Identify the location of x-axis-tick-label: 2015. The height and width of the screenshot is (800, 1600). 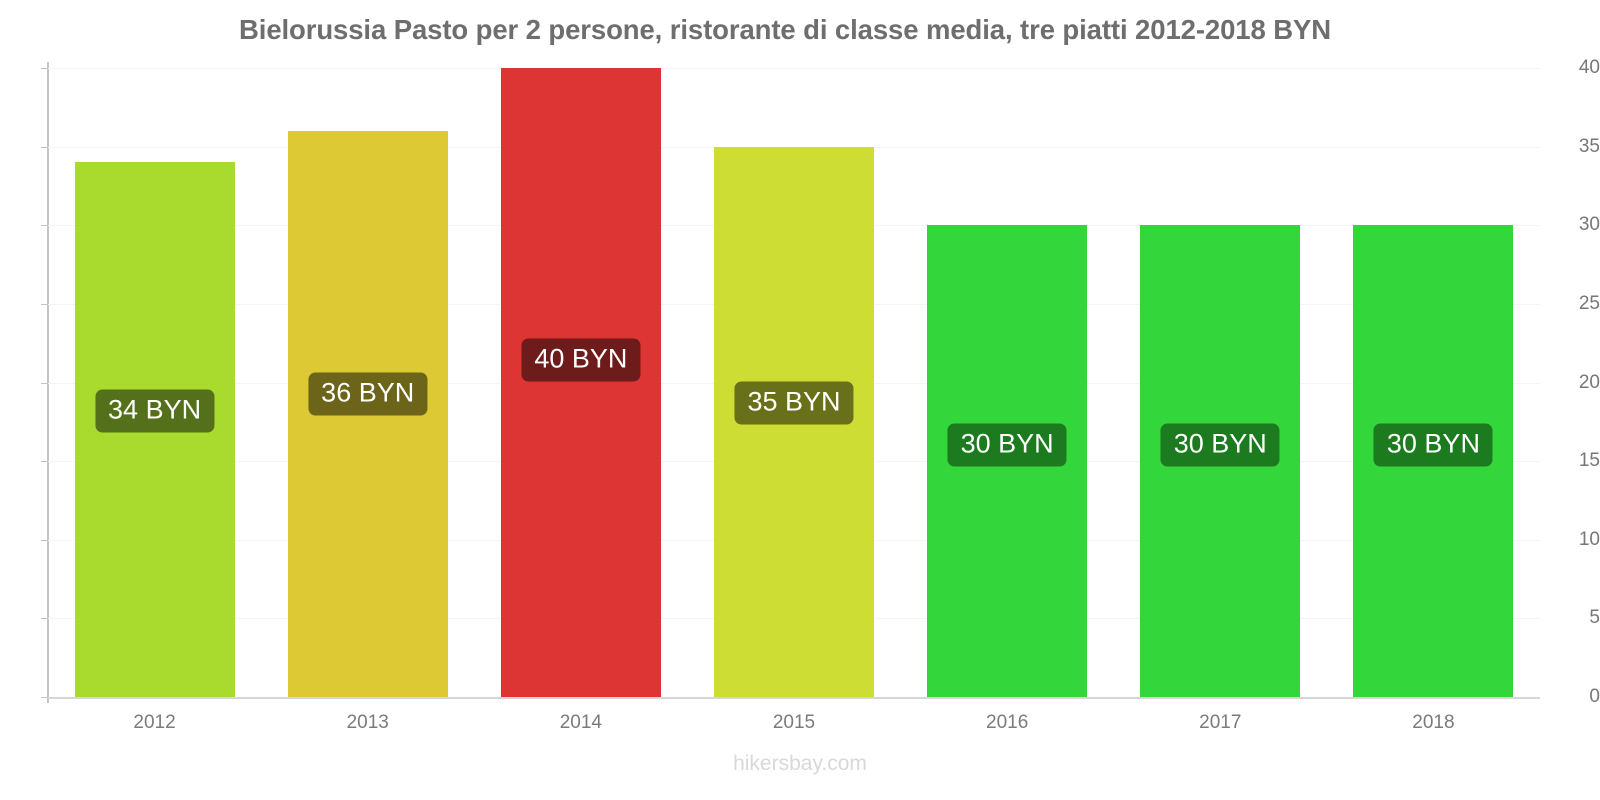
(794, 722).